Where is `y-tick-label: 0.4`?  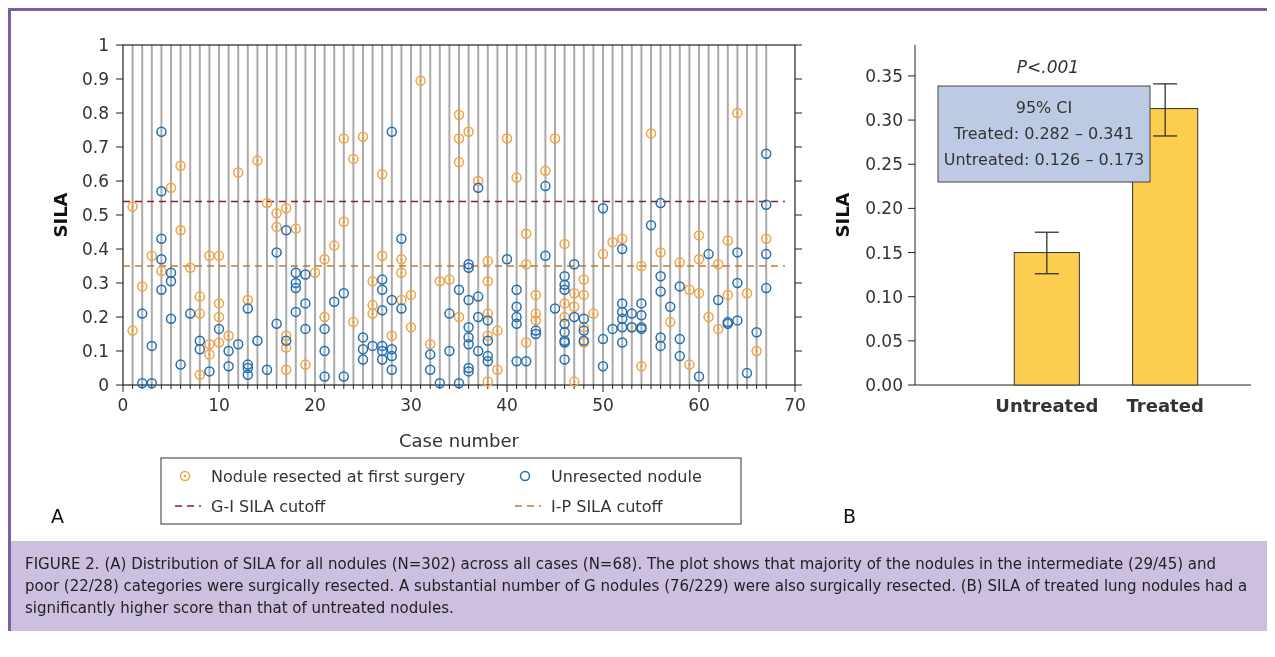 y-tick-label: 0.4 is located at coordinates (95, 249).